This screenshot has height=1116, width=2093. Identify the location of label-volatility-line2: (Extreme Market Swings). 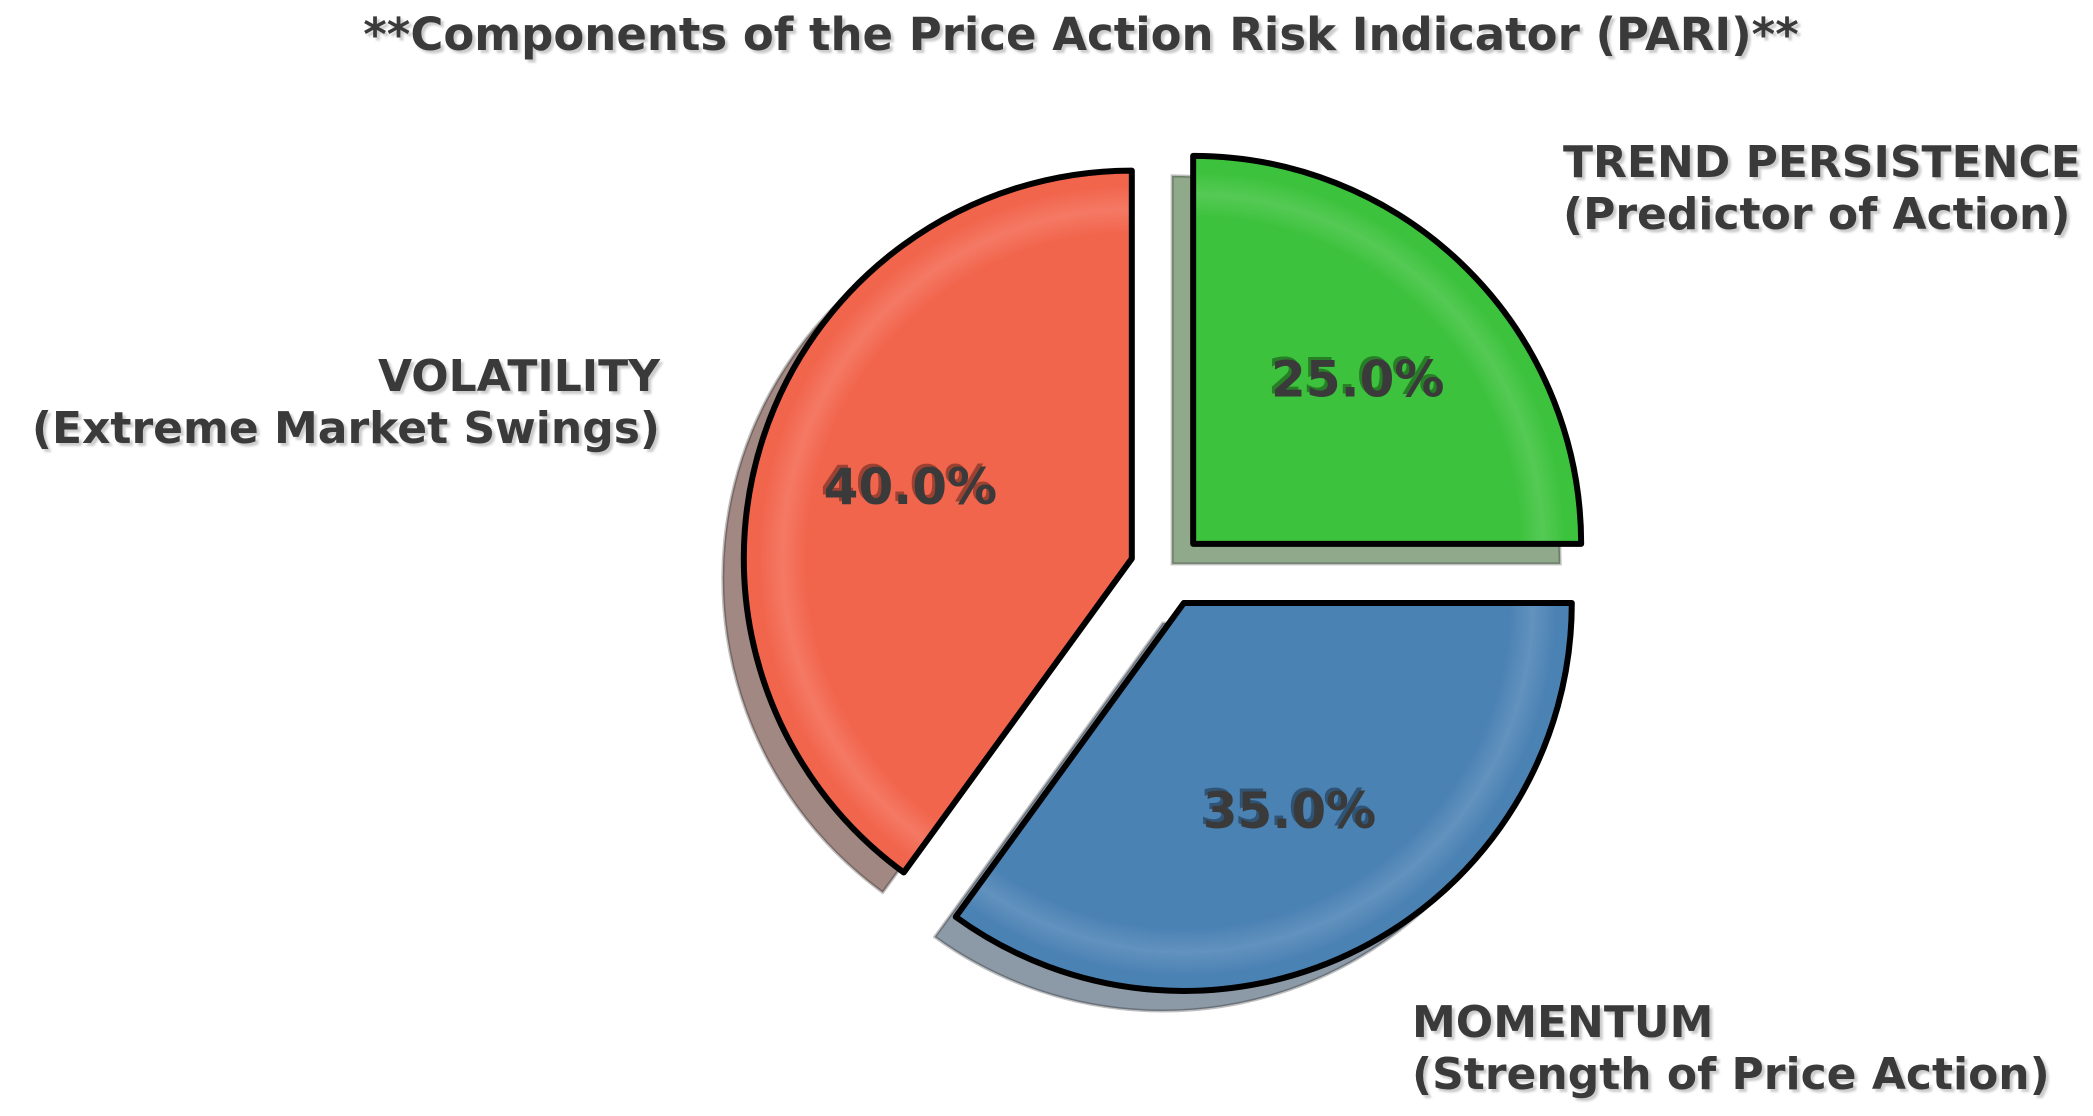
(345, 428).